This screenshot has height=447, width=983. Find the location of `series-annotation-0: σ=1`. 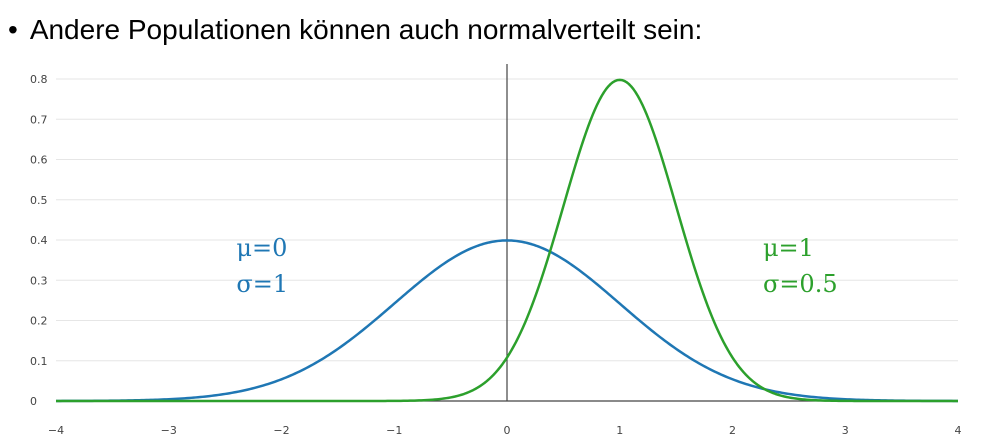

series-annotation-0: σ=1 is located at coordinates (262, 284).